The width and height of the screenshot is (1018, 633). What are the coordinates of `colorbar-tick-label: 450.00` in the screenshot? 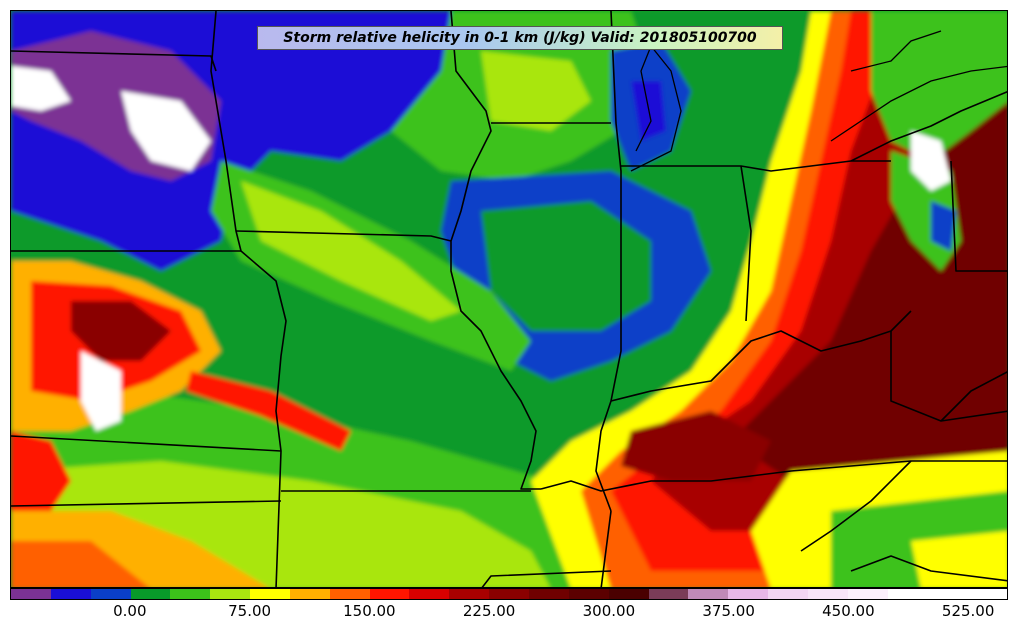 It's located at (848, 611).